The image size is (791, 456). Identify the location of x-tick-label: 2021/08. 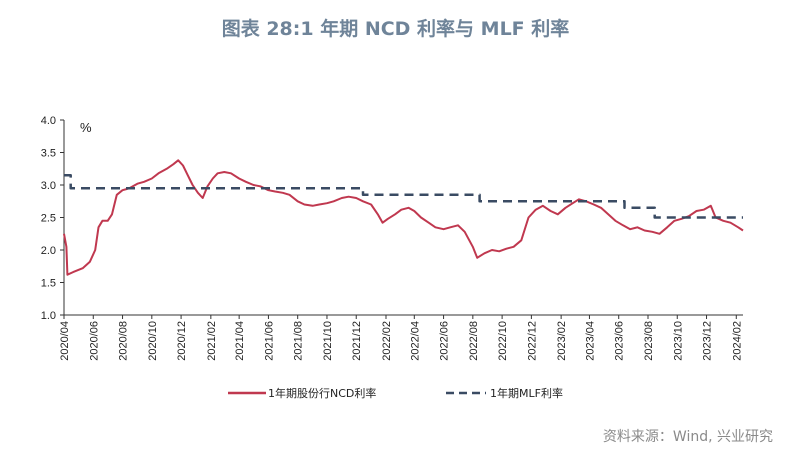
(299, 341).